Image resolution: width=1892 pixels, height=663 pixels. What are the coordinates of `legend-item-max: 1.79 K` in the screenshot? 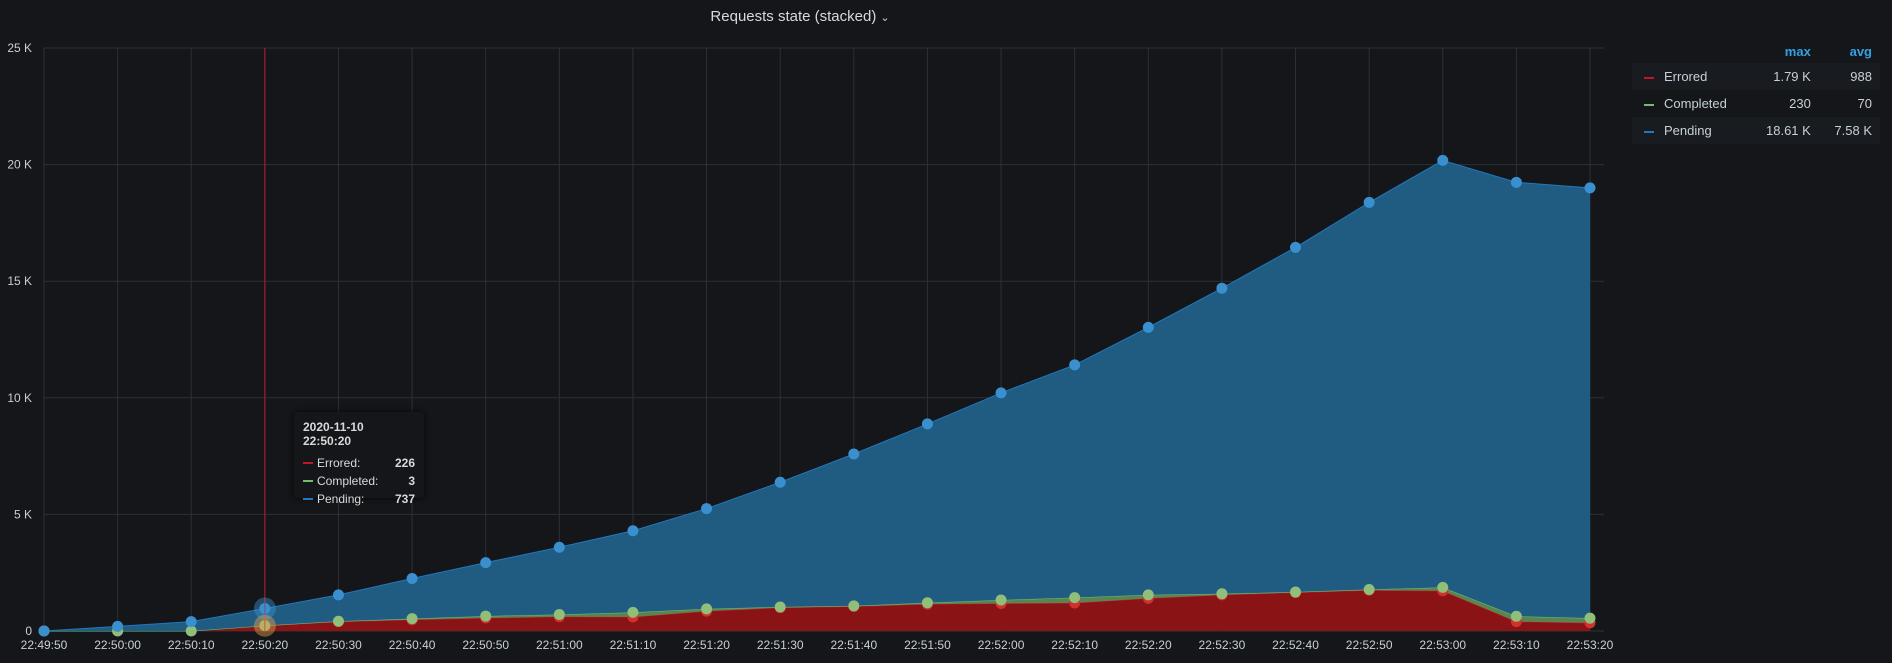 It's located at (1784, 76).